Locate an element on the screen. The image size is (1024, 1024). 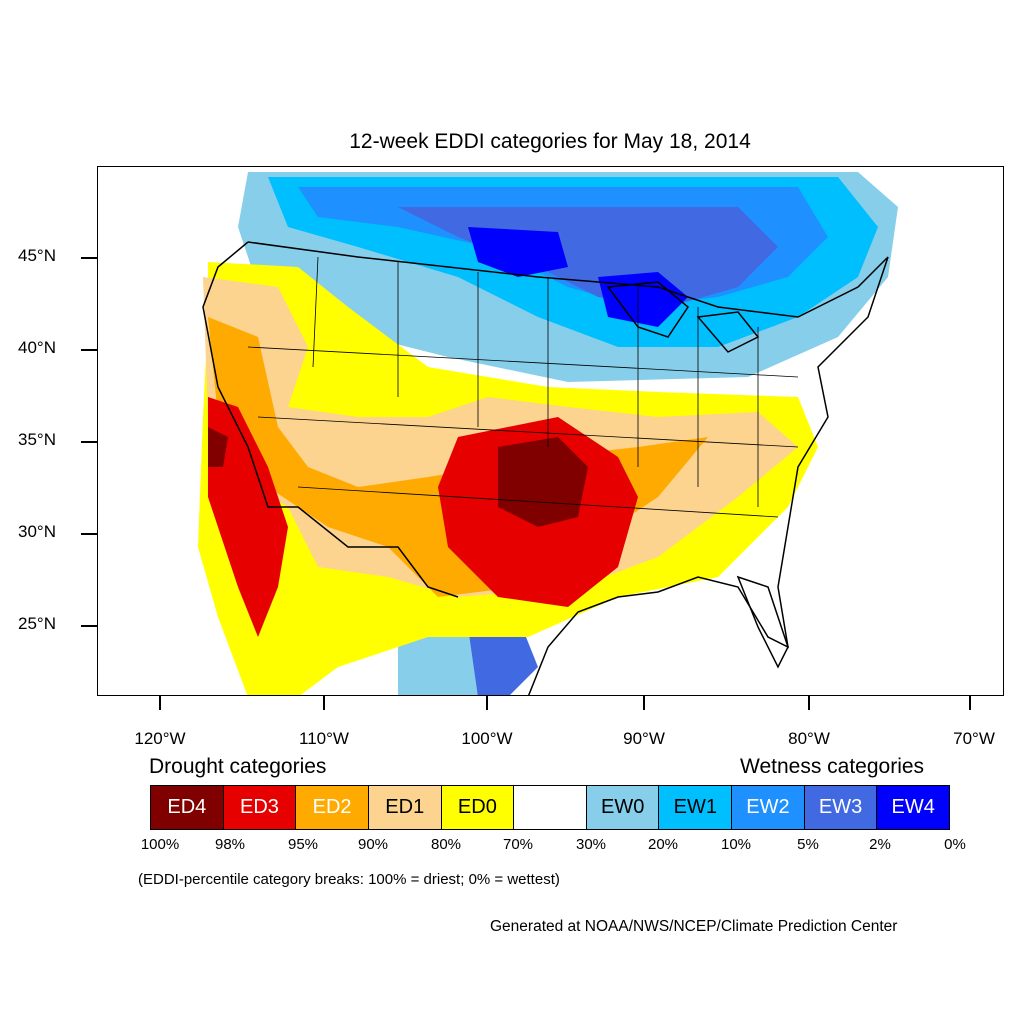
lat-label-45: 45°N is located at coordinates (37, 255).